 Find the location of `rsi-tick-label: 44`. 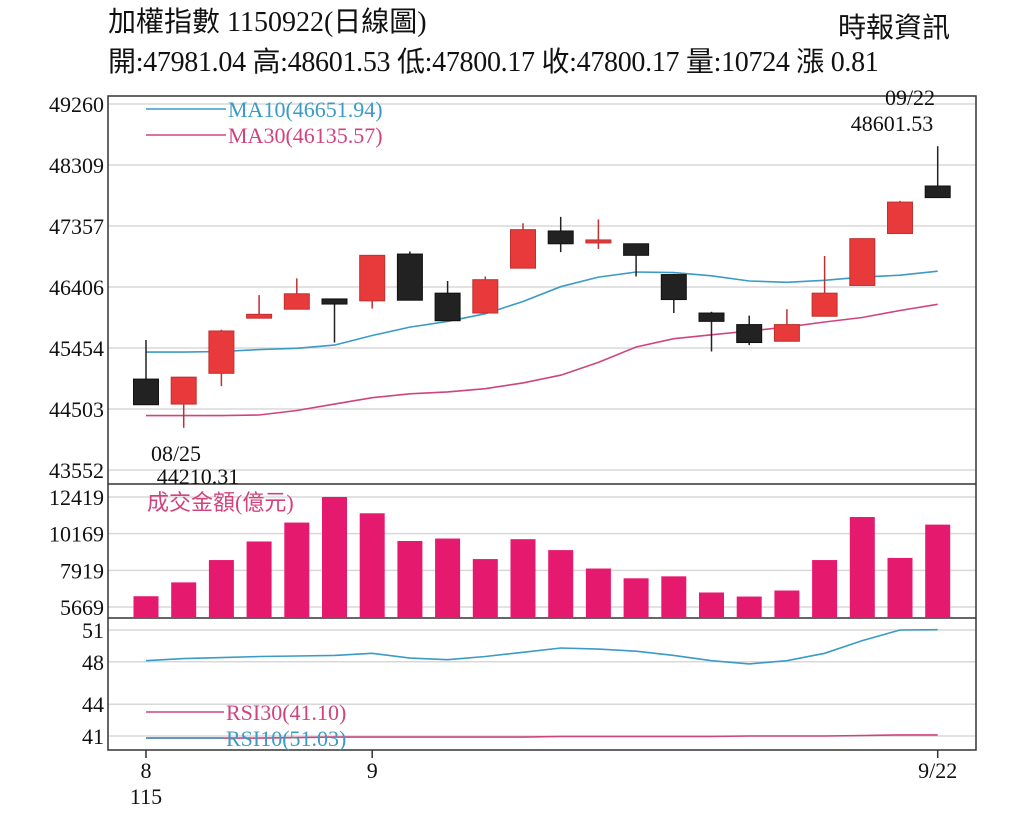

rsi-tick-label: 44 is located at coordinates (93, 704).